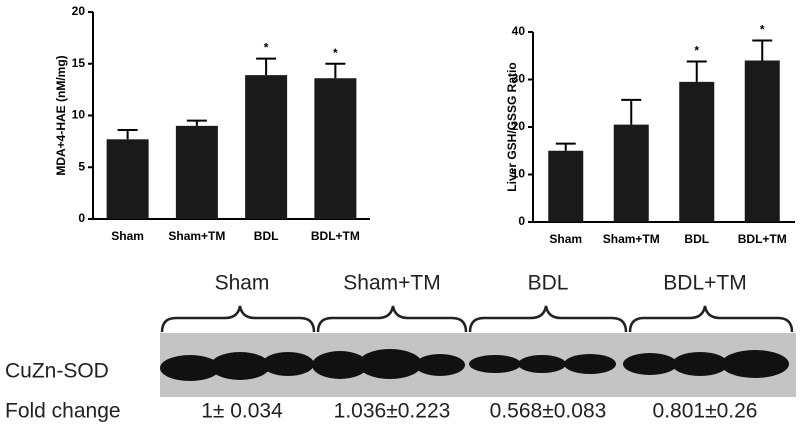 This screenshot has width=800, height=436. I want to click on protein-label: CuZn-SOD, so click(57, 371).